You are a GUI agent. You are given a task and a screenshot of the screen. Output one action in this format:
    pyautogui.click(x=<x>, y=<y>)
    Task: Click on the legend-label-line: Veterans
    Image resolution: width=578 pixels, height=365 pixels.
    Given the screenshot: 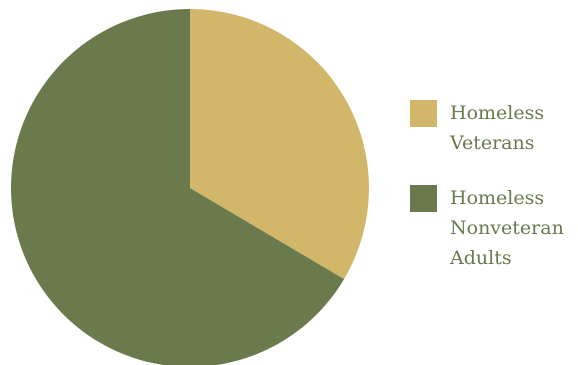 What is the action you would take?
    pyautogui.click(x=492, y=143)
    